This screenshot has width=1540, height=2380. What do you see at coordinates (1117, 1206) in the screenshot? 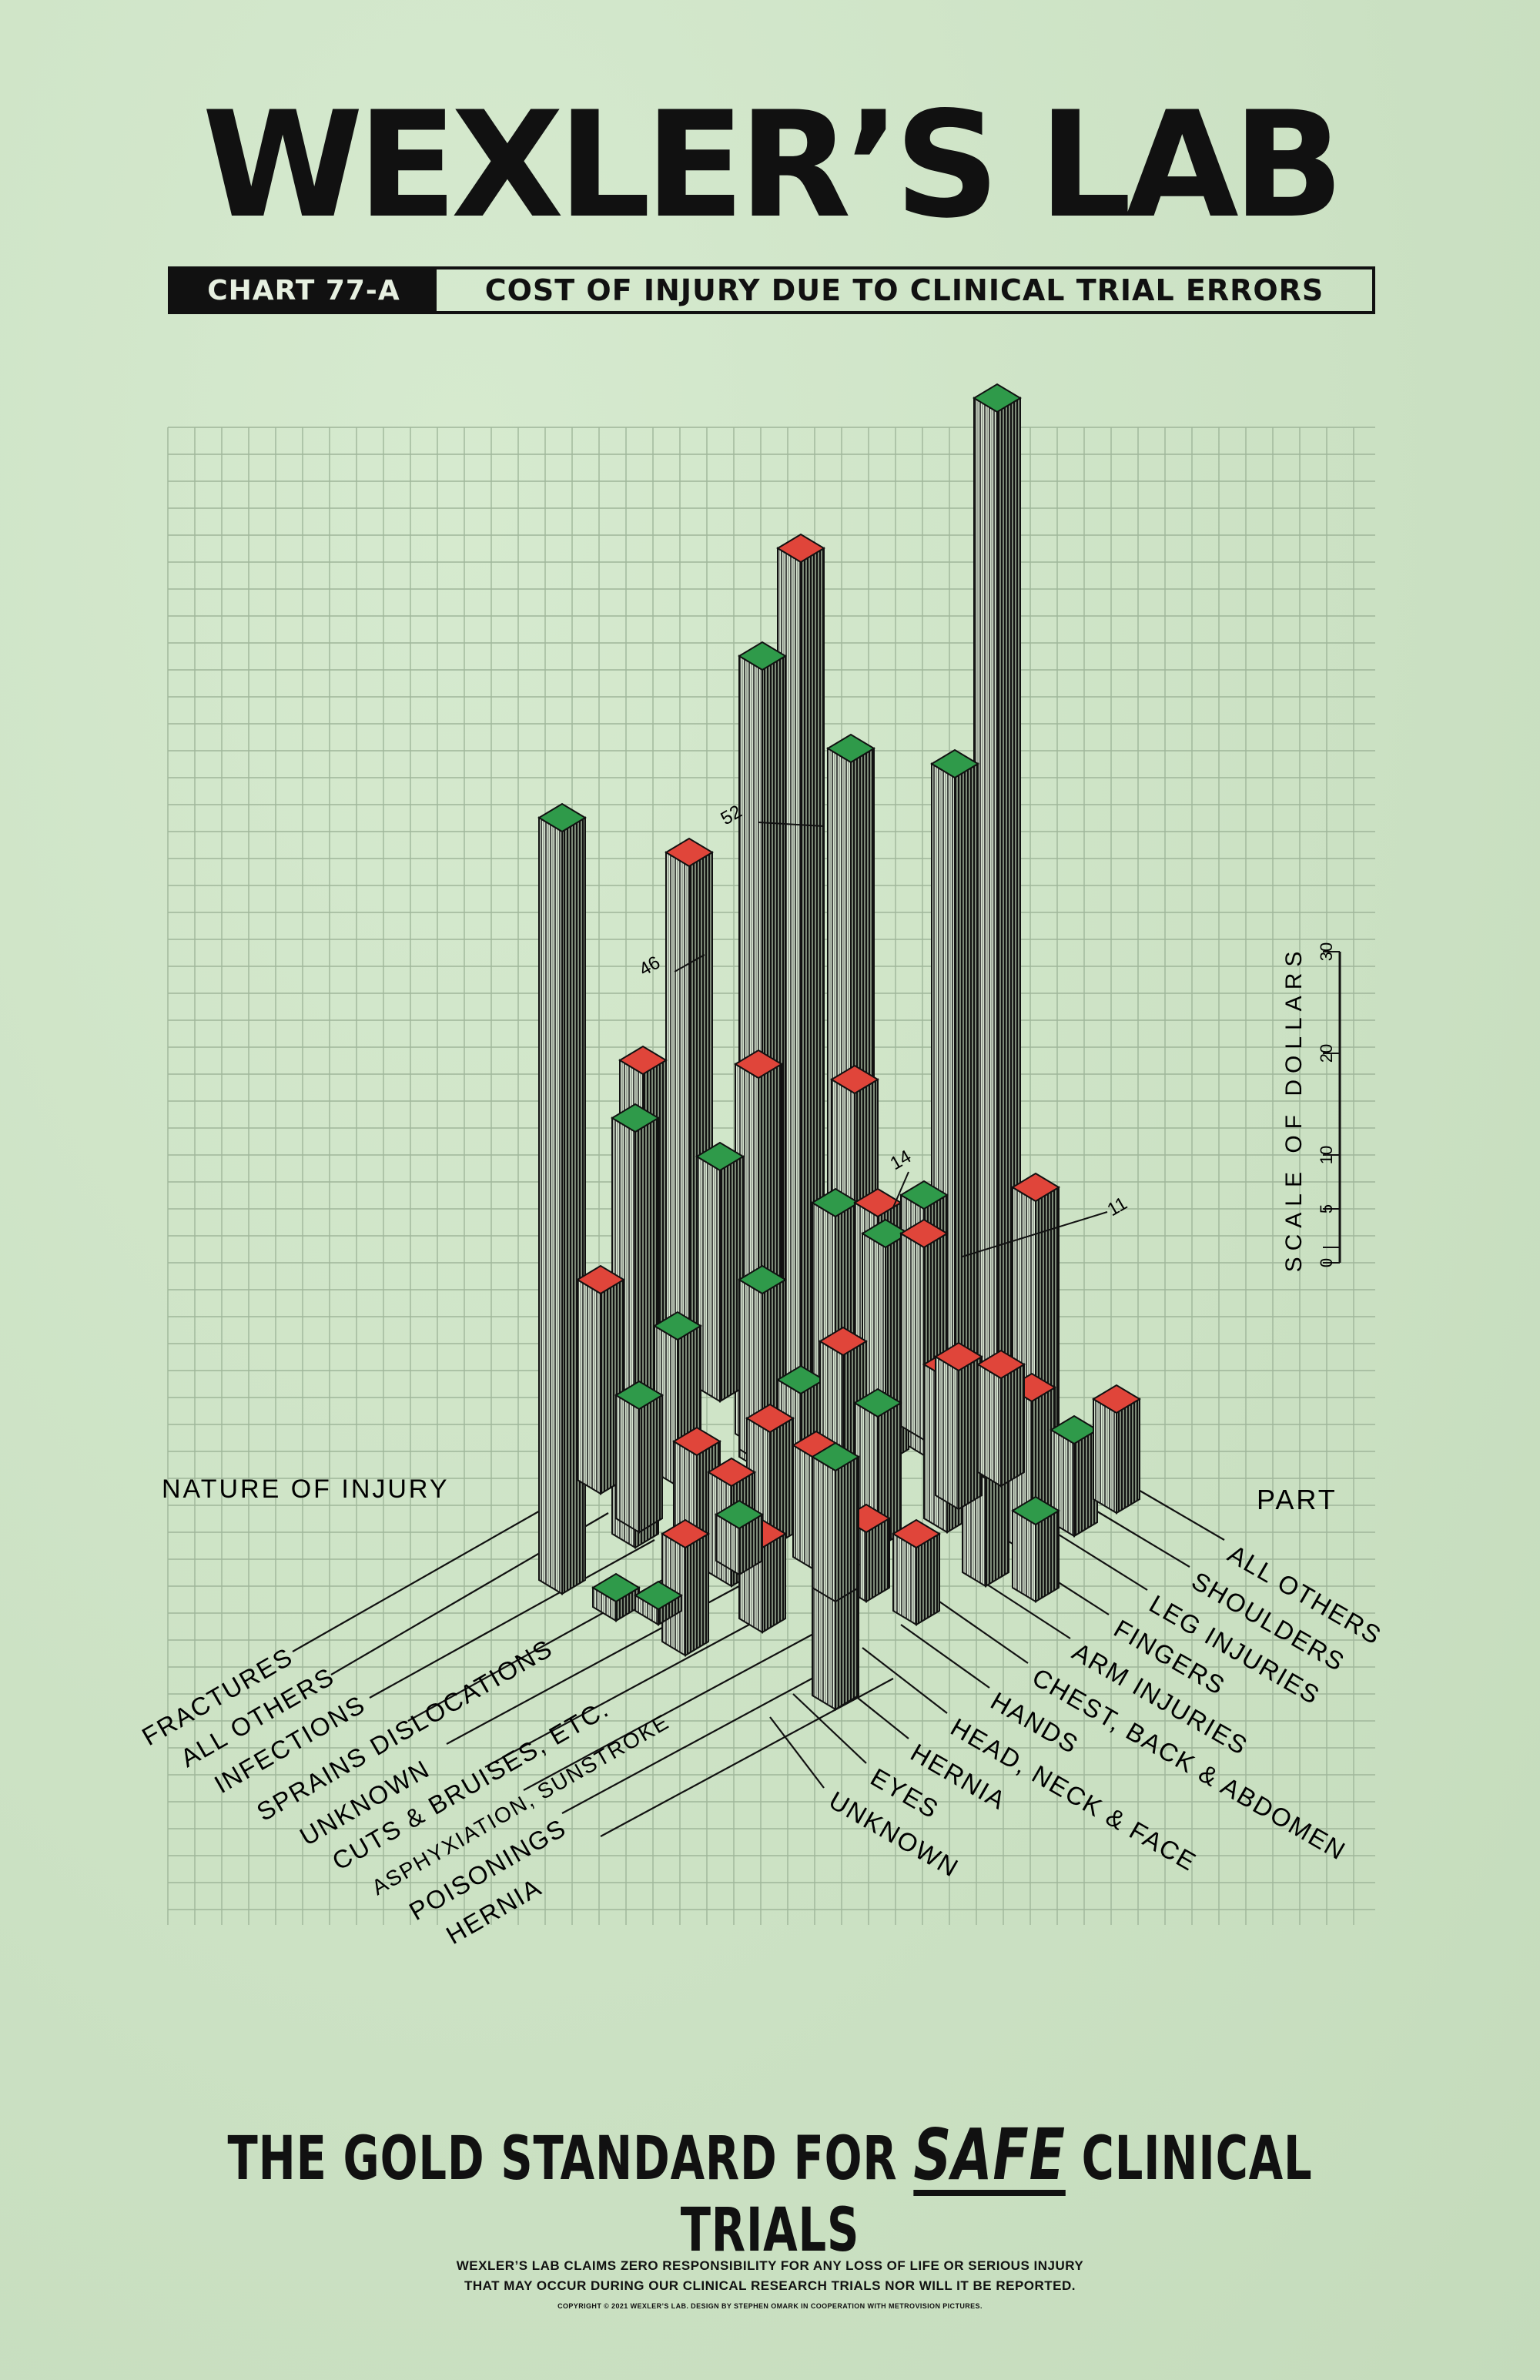
I see `callout-11: 11` at bounding box center [1117, 1206].